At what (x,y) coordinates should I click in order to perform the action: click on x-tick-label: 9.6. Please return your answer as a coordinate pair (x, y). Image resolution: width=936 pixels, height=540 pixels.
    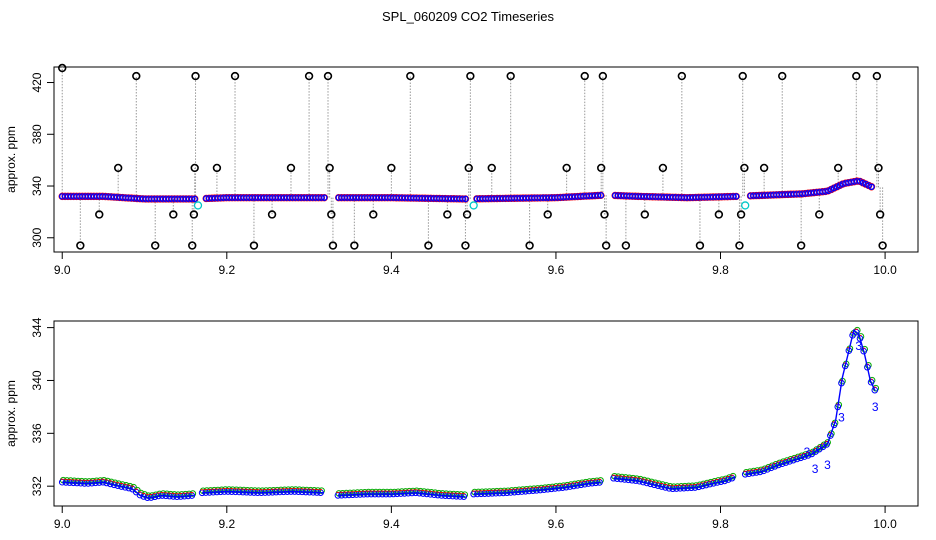
    Looking at the image, I should click on (556, 524).